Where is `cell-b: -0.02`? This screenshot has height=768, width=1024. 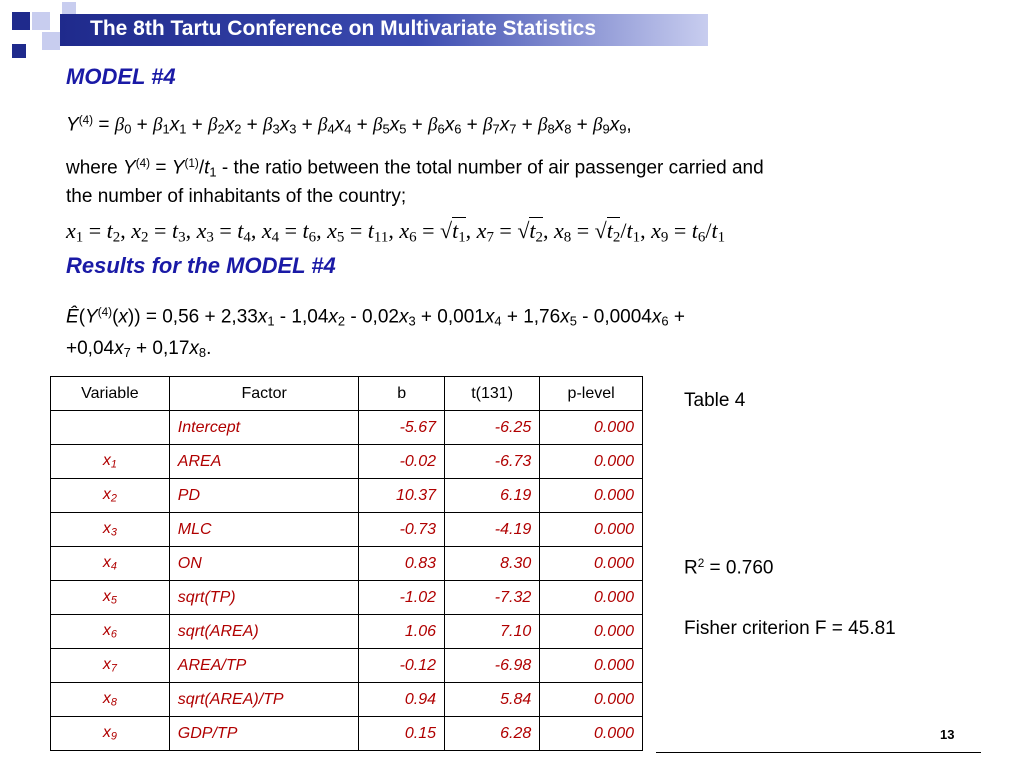
cell-b: -0.02 is located at coordinates (402, 461).